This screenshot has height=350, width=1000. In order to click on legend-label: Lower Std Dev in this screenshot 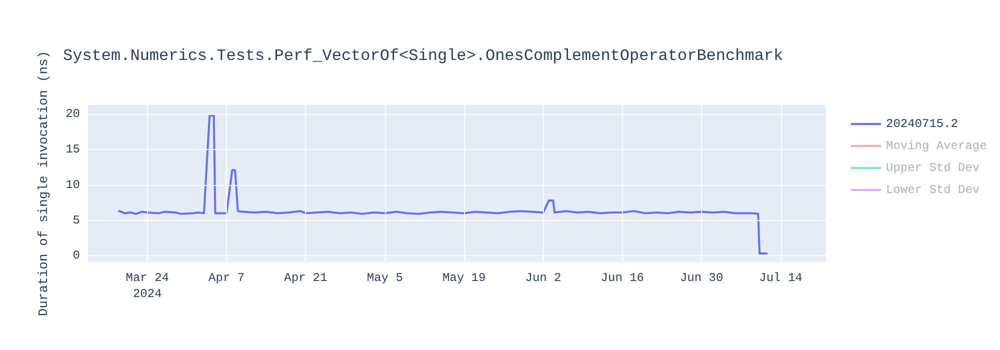, I will do `click(933, 190)`.